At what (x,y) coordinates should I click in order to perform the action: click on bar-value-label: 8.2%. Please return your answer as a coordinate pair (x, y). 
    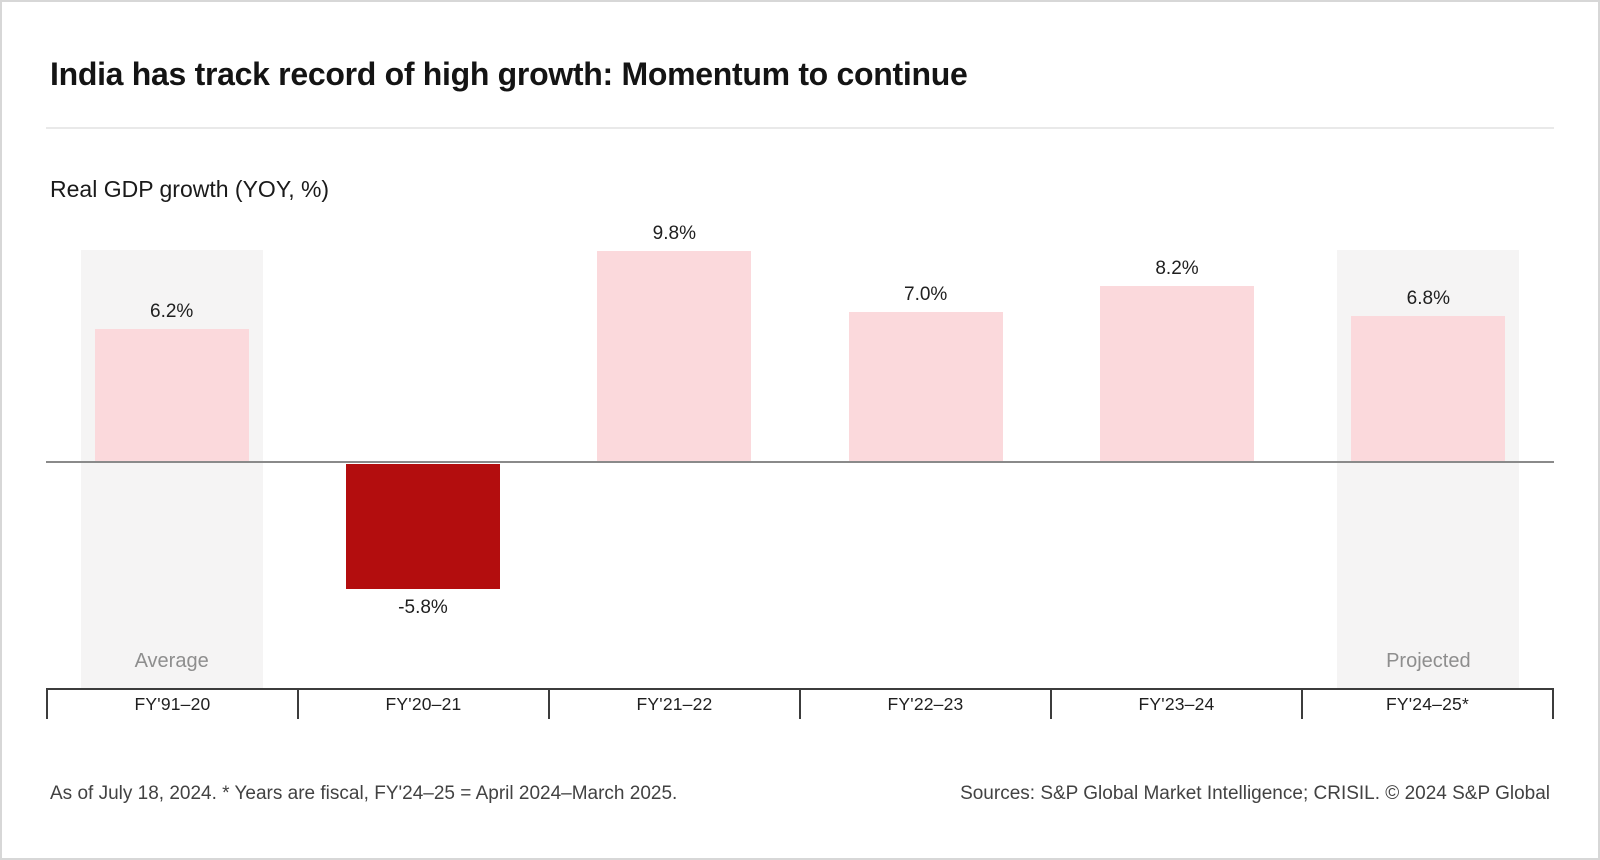
    Looking at the image, I should click on (1177, 268).